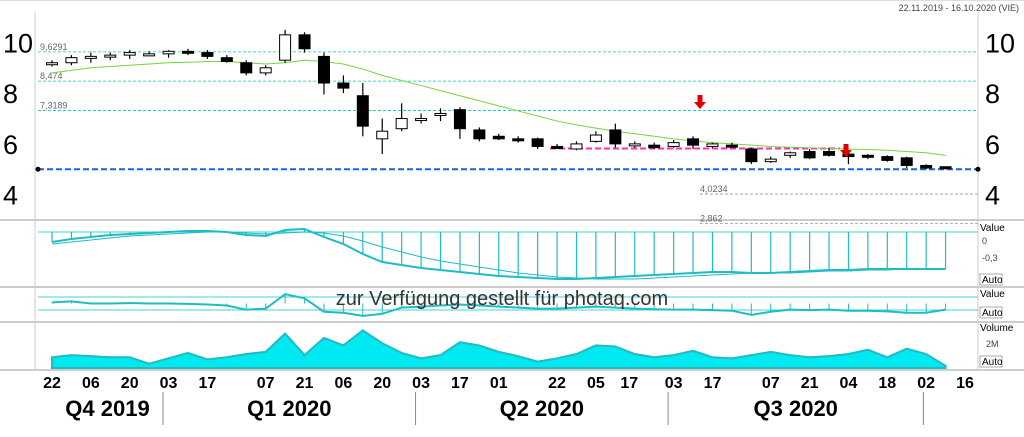  Describe the element at coordinates (796, 408) in the screenshot. I see `quarter-label: Q3 2020` at that location.